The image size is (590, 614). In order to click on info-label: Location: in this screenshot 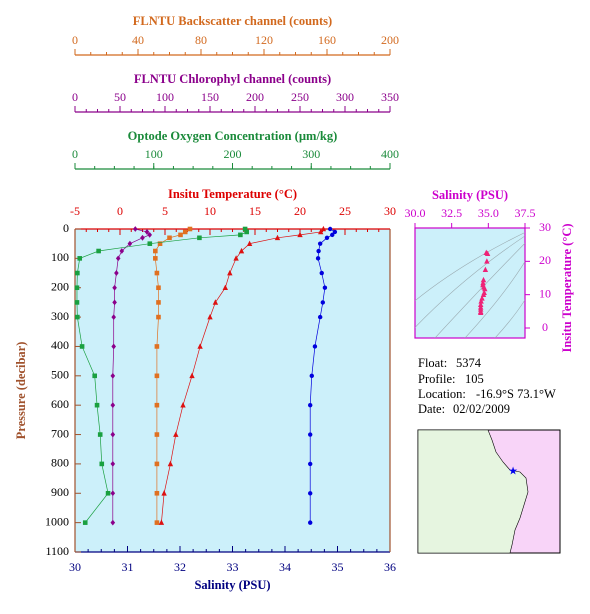, I will do `click(442, 394)`.